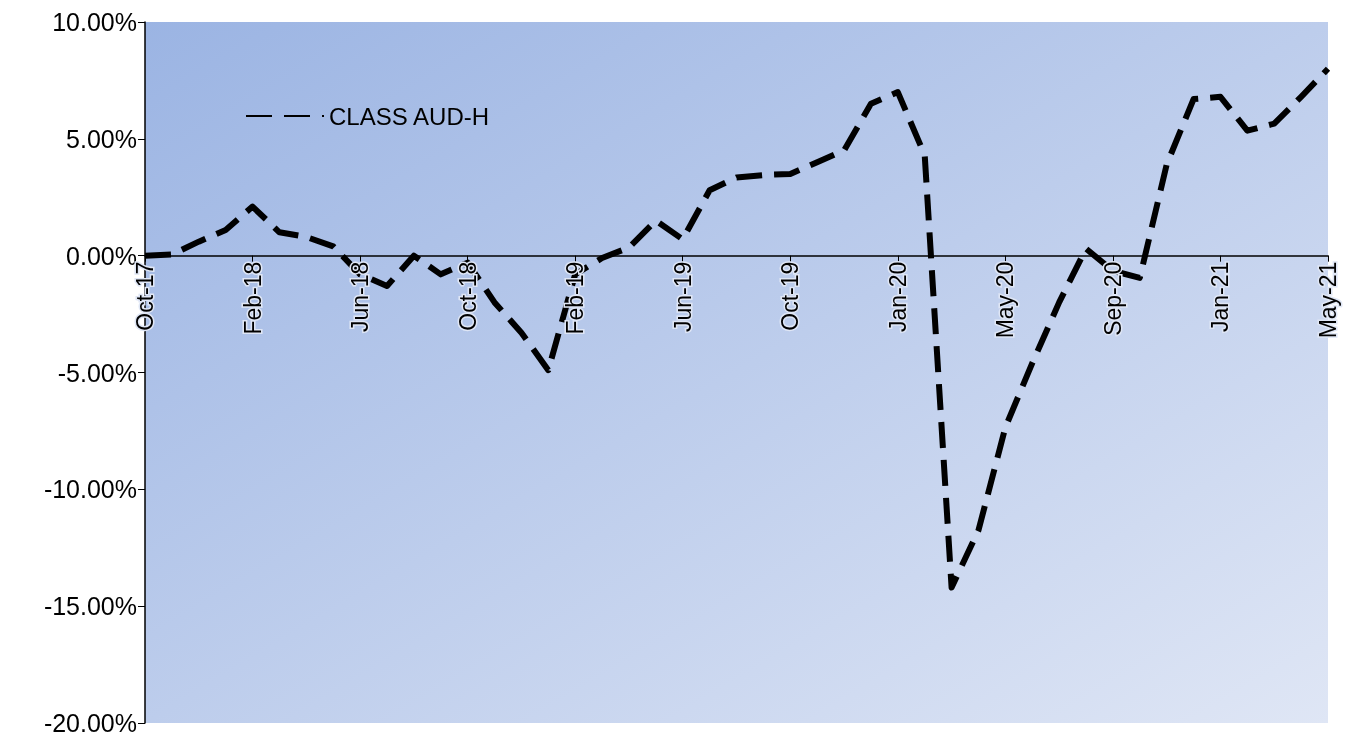 The height and width of the screenshot is (737, 1347). What do you see at coordinates (1005, 300) in the screenshot?
I see `x-tick-label: May-20` at bounding box center [1005, 300].